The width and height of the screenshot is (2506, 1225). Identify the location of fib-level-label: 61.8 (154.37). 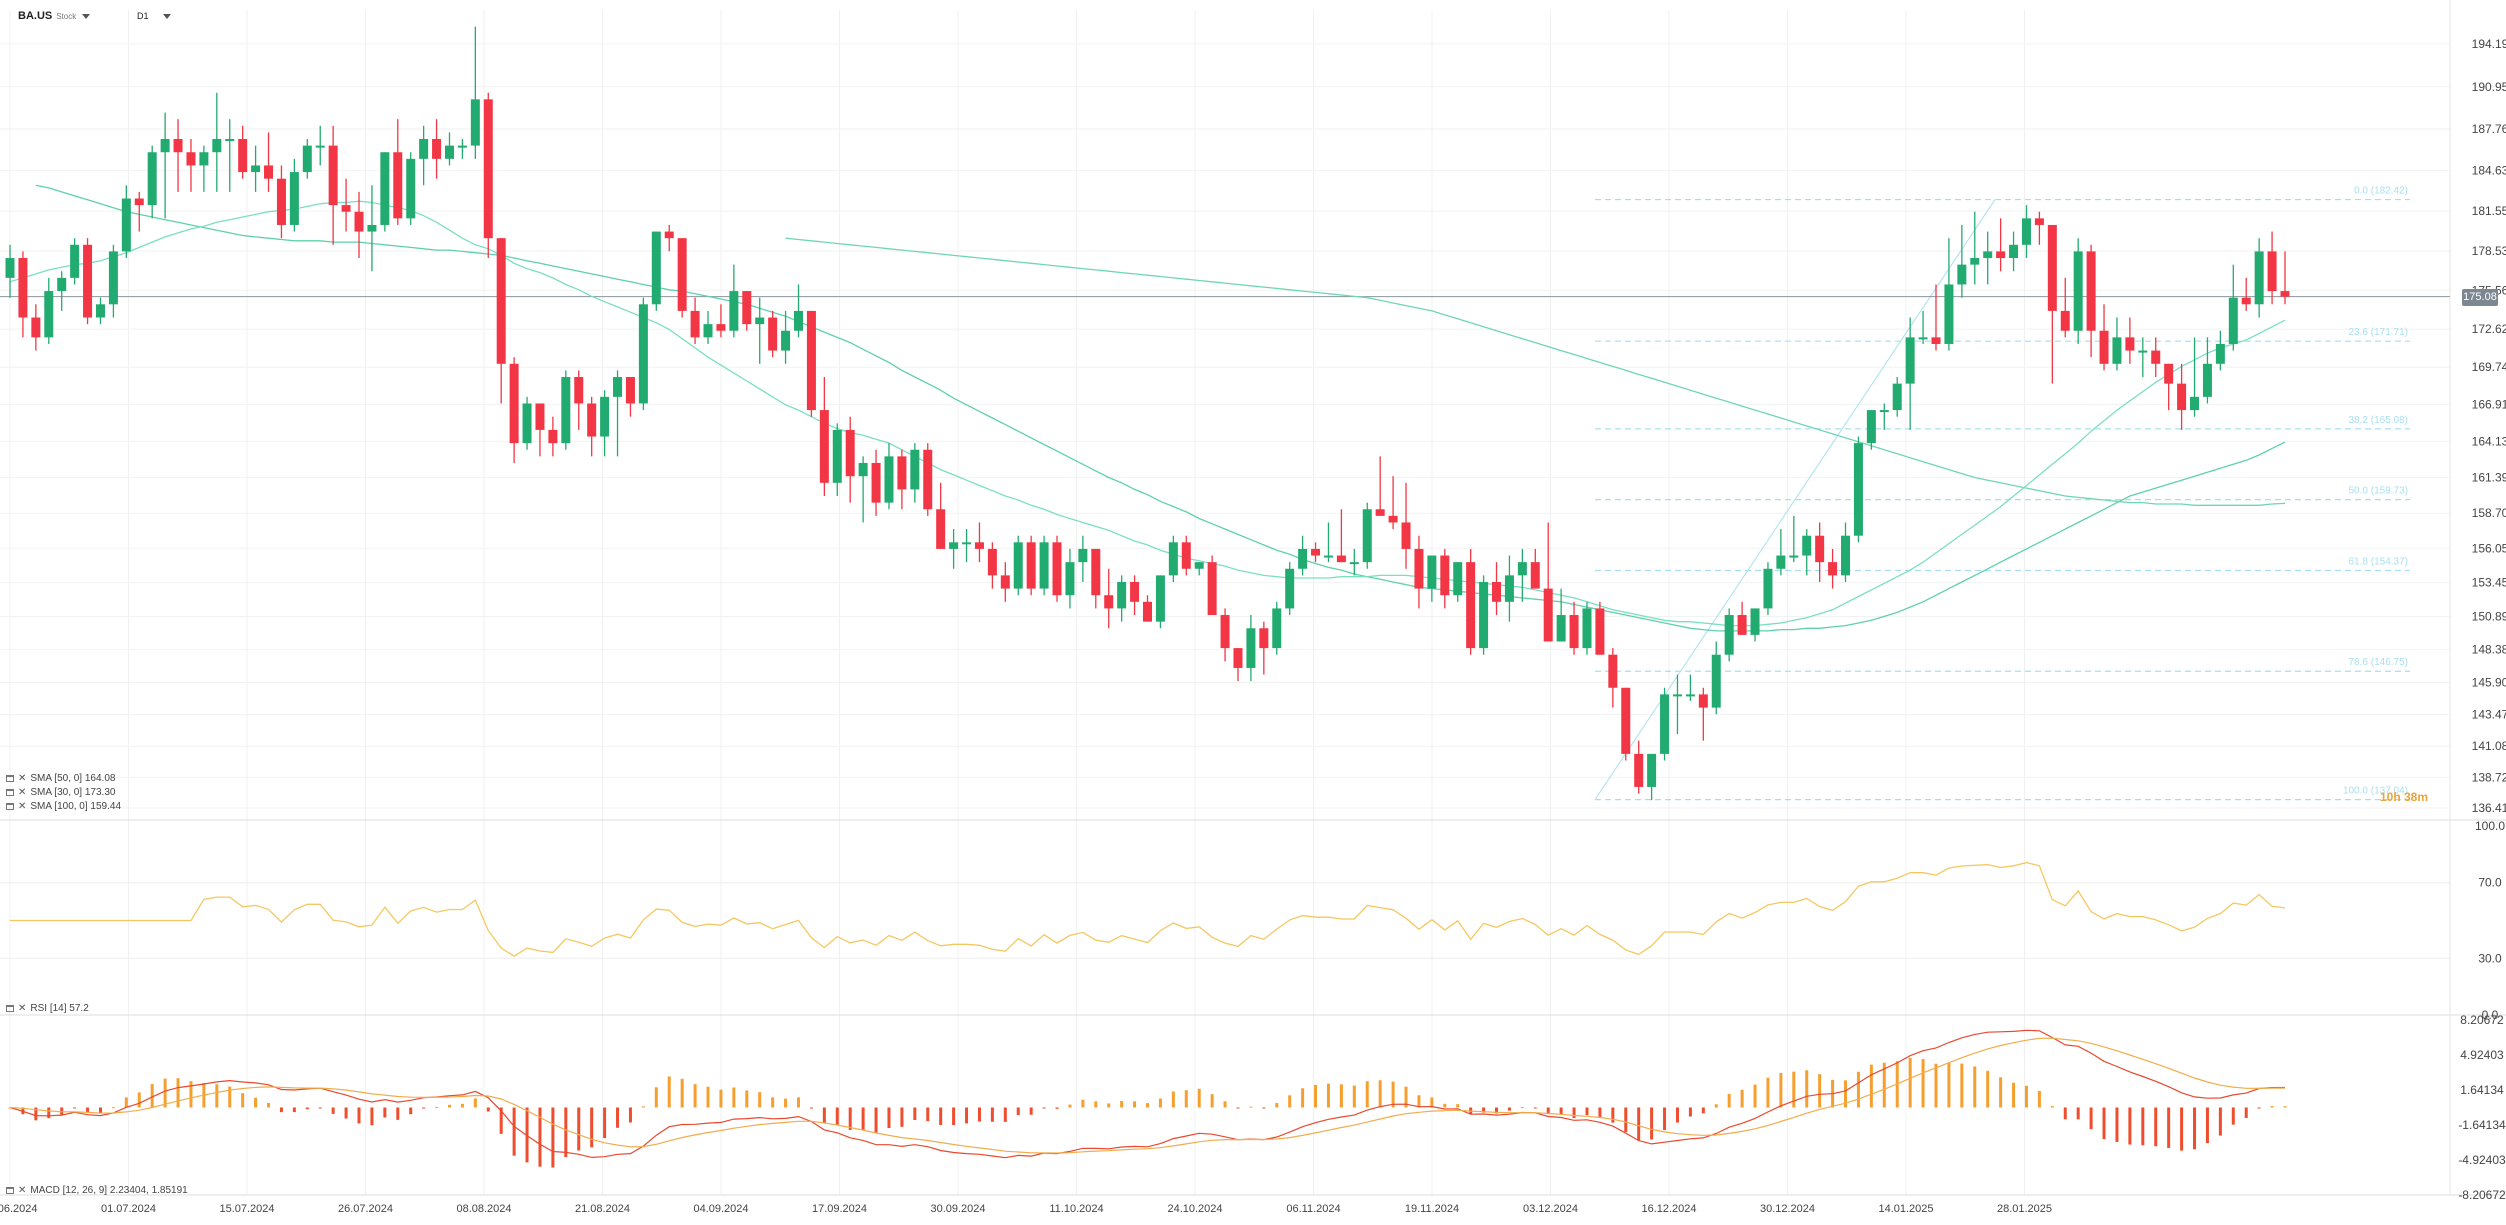
(2379, 561).